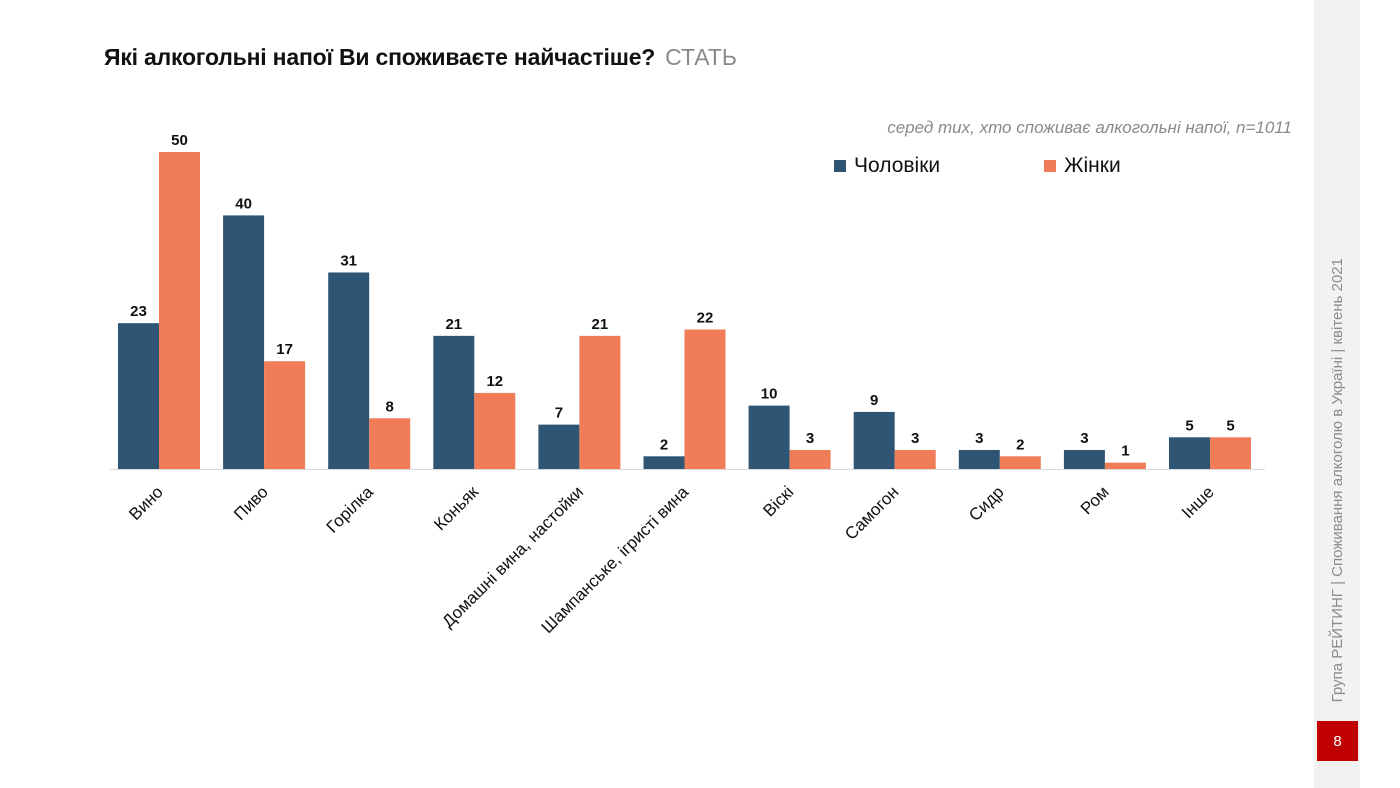 The image size is (1400, 788). I want to click on title-tag: СТАТЬ, so click(701, 57).